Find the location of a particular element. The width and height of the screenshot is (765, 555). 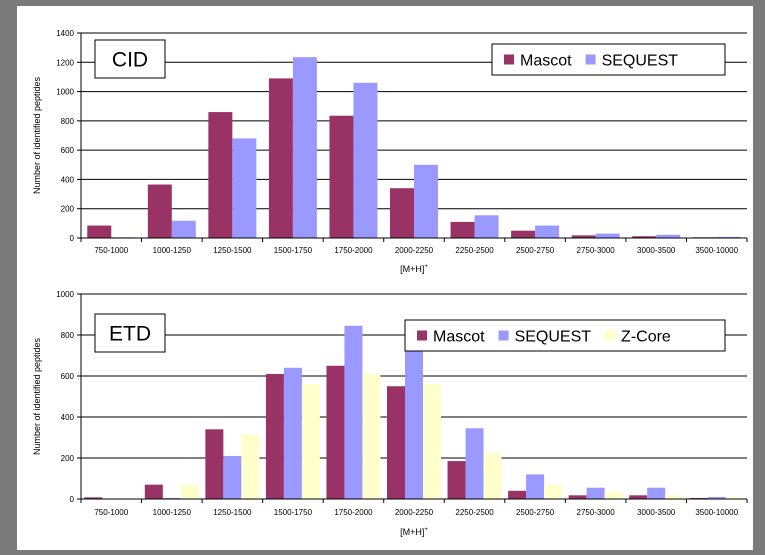

x-tick-label: 3500-10000 is located at coordinates (716, 250).